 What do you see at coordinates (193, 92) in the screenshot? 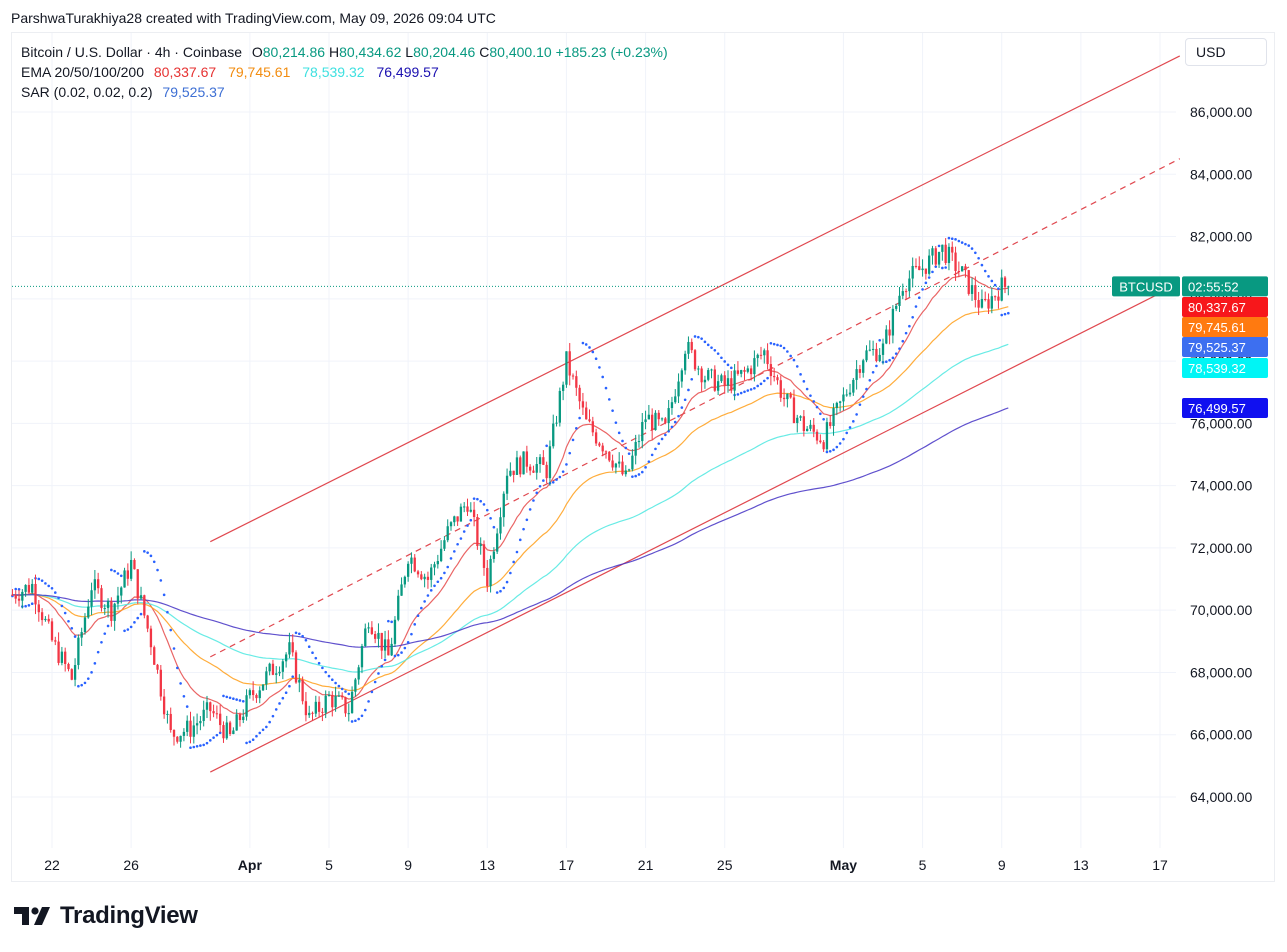
I see `sar-value: 79,525.37` at bounding box center [193, 92].